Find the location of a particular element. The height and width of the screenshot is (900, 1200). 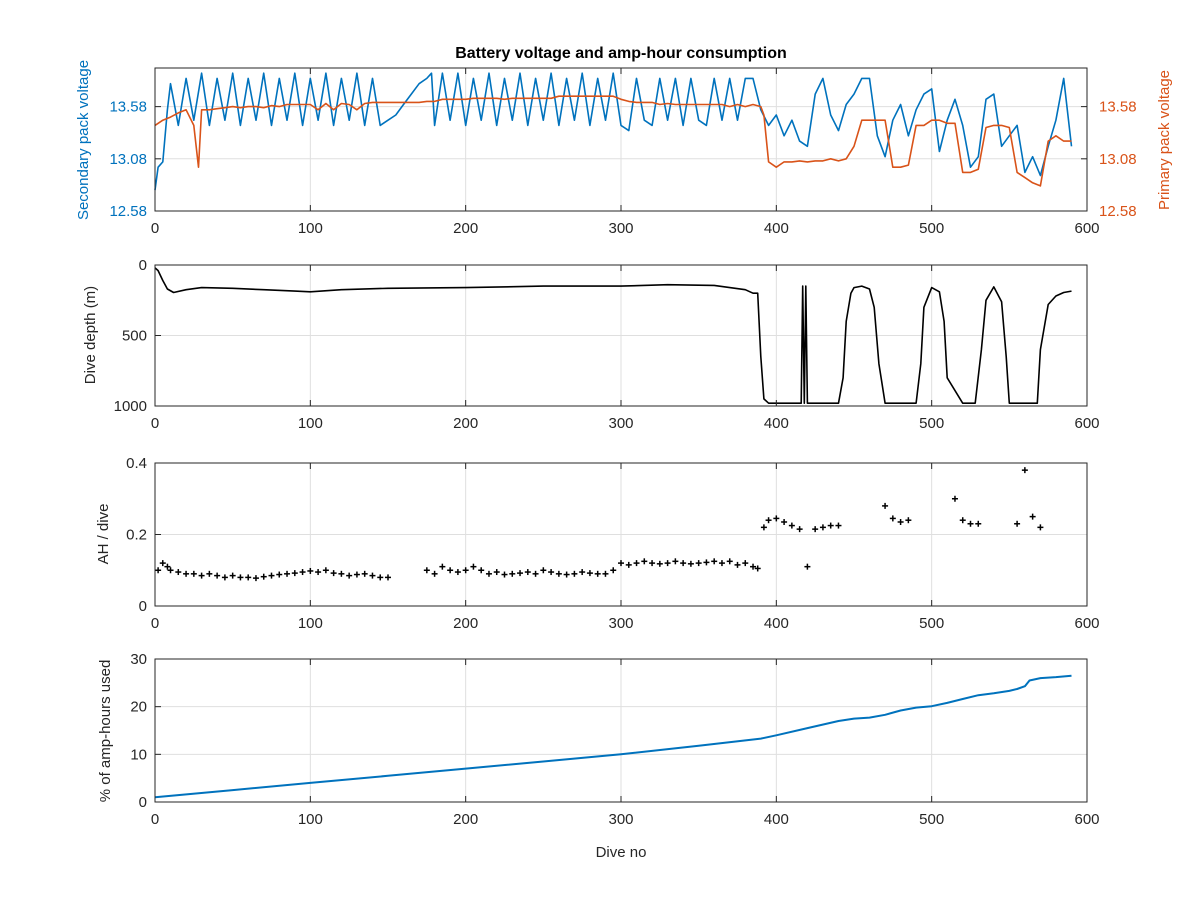

depth-line is located at coordinates (613, 335).